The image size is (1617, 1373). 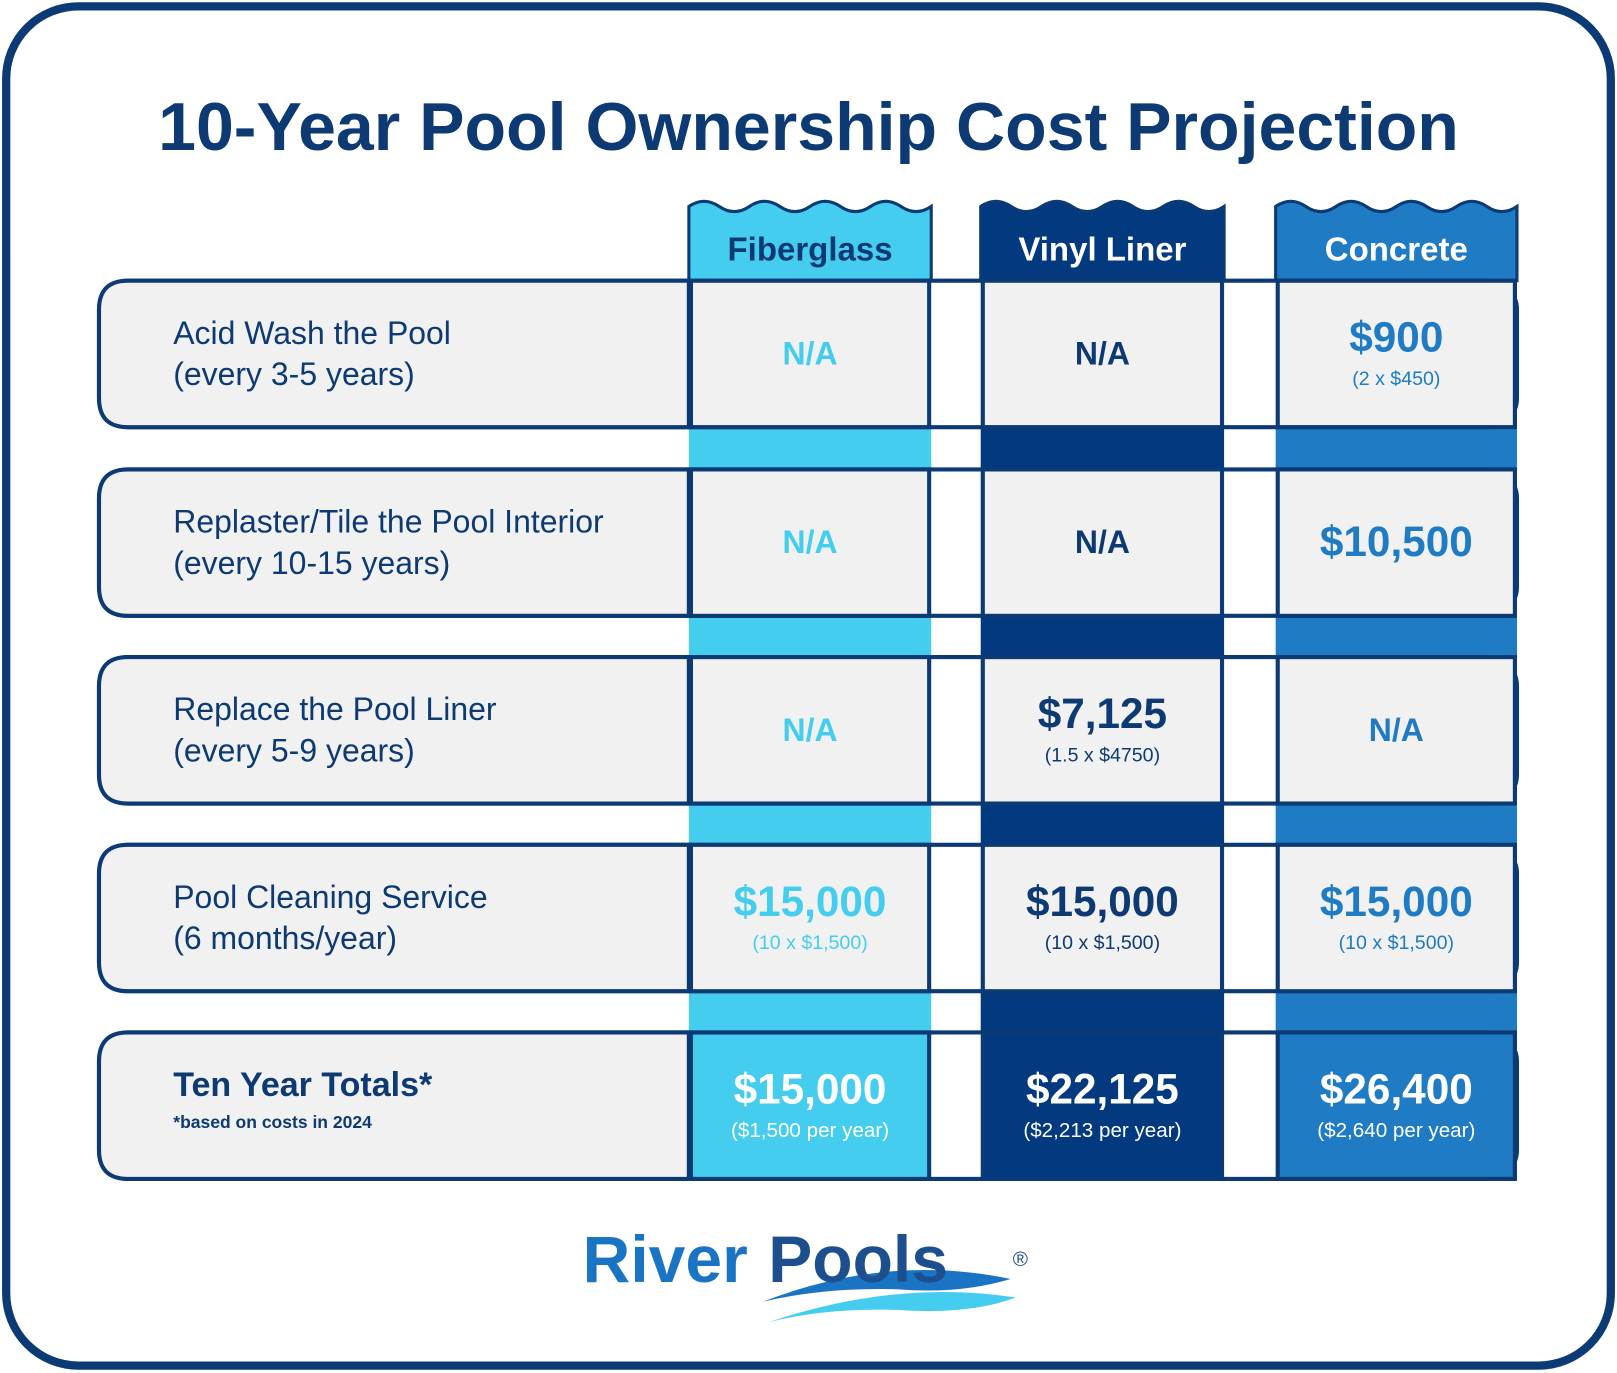 What do you see at coordinates (1396, 1088) in the screenshot?
I see `cell-value: $26,400` at bounding box center [1396, 1088].